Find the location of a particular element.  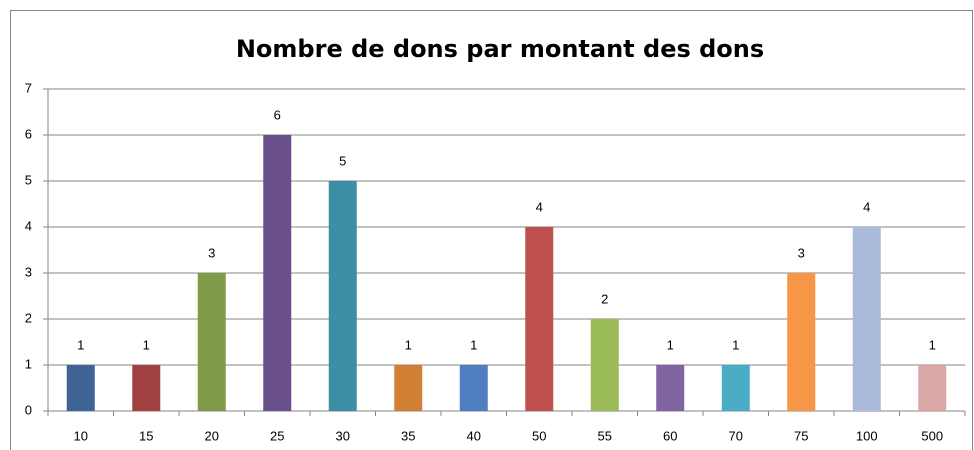

x-tick-label: 60 is located at coordinates (670, 435).